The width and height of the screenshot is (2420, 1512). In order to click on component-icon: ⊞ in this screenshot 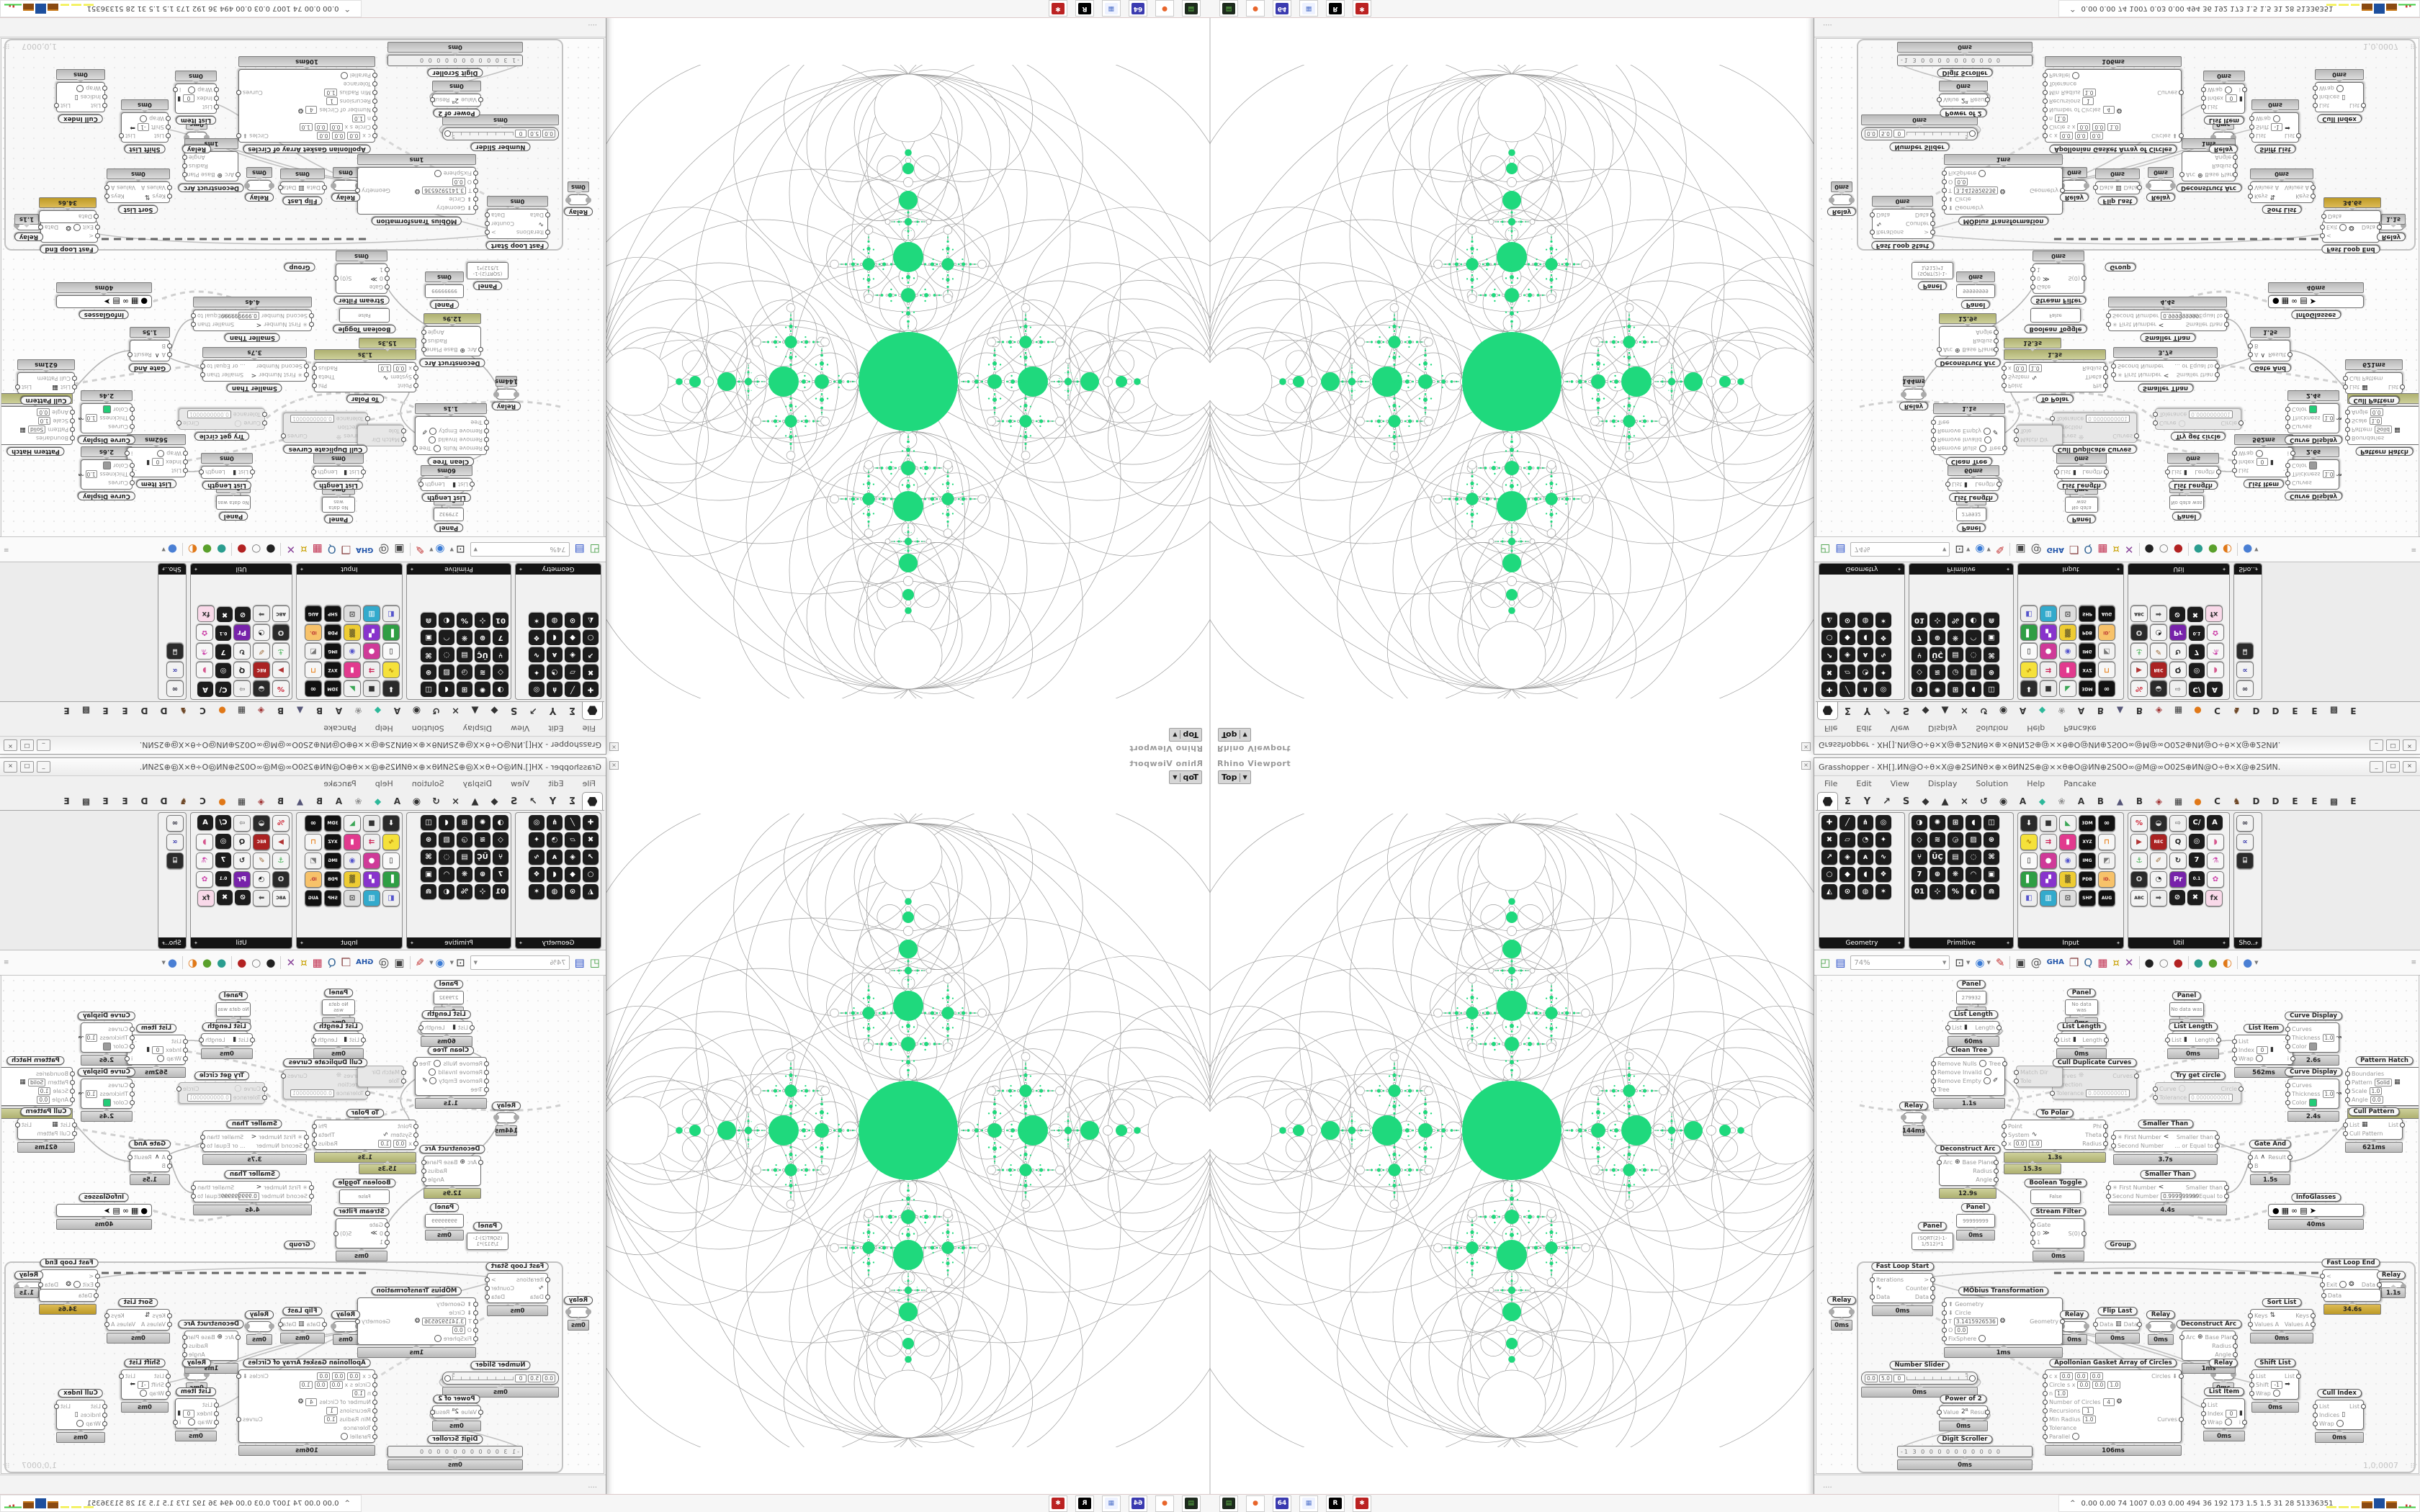, I will do `click(1955, 822)`.